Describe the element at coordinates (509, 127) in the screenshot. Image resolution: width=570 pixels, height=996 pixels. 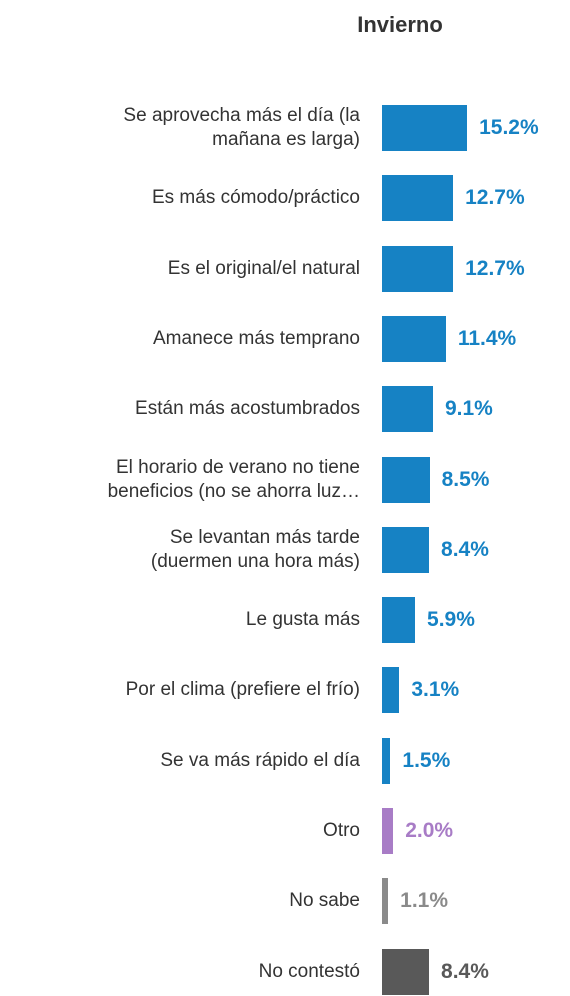
I see `value-label: 15.2%` at that location.